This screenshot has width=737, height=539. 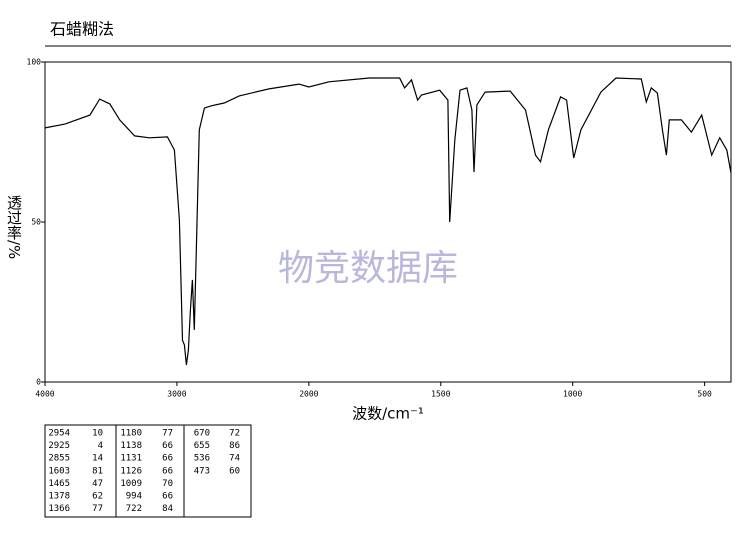 I want to click on x-tick-label: 2000, so click(x=308, y=394).